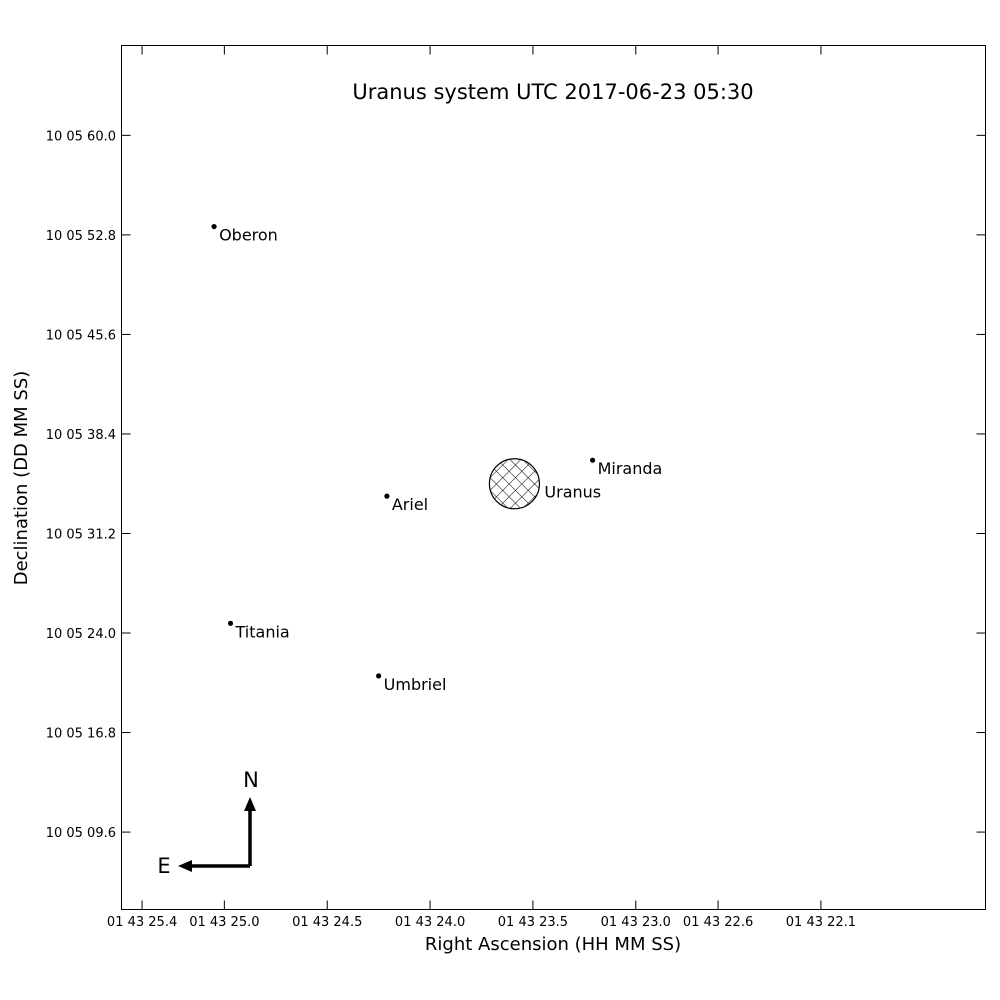 The height and width of the screenshot is (1000, 1000). I want to click on compass-east-label: E, so click(163, 866).